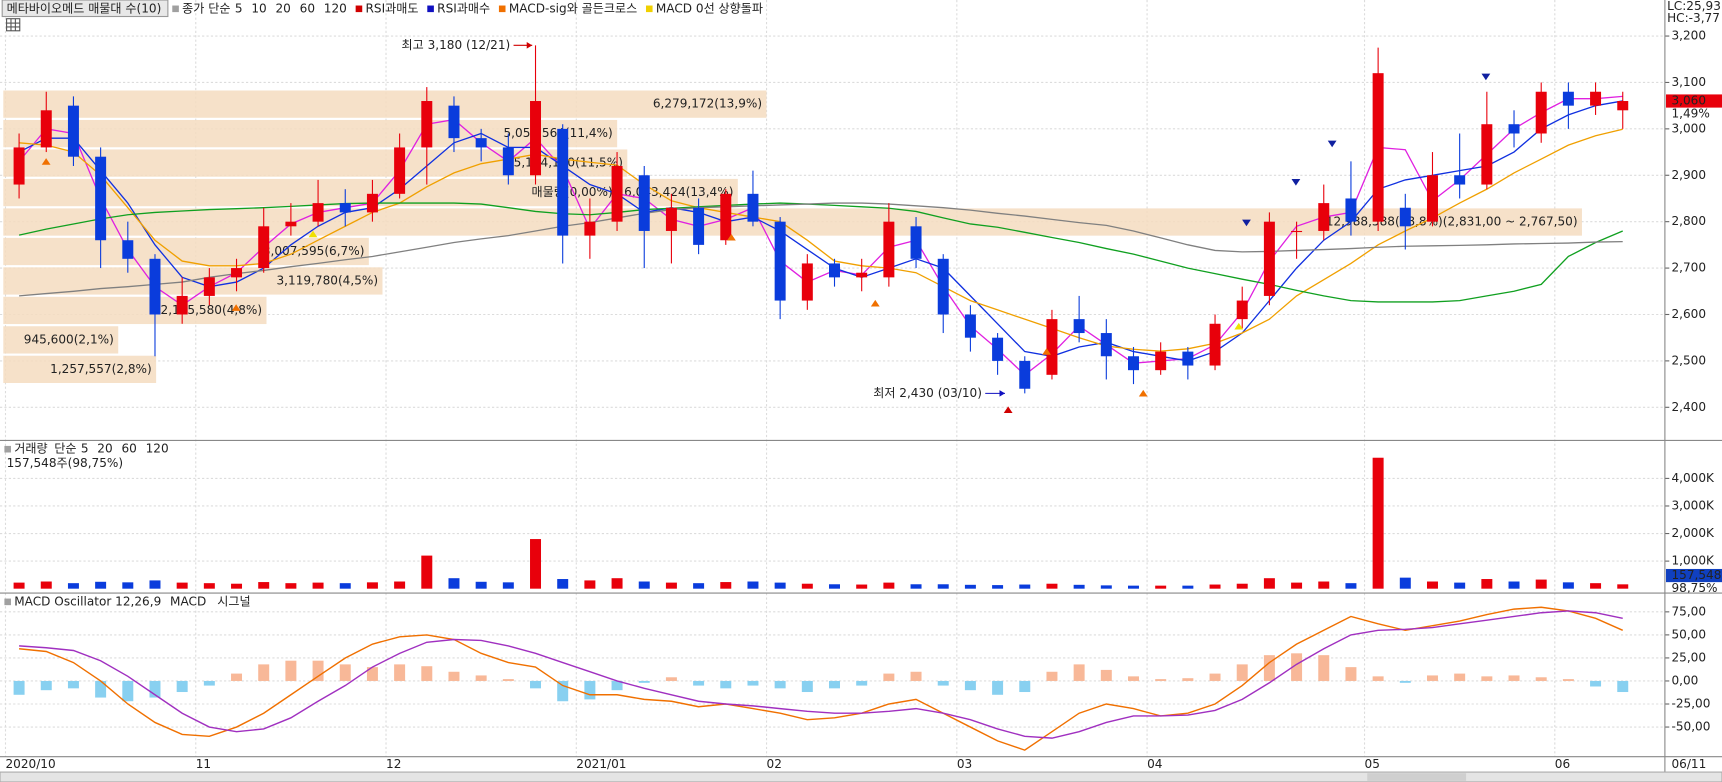  I want to click on legend-label: 단순, so click(65, 449).